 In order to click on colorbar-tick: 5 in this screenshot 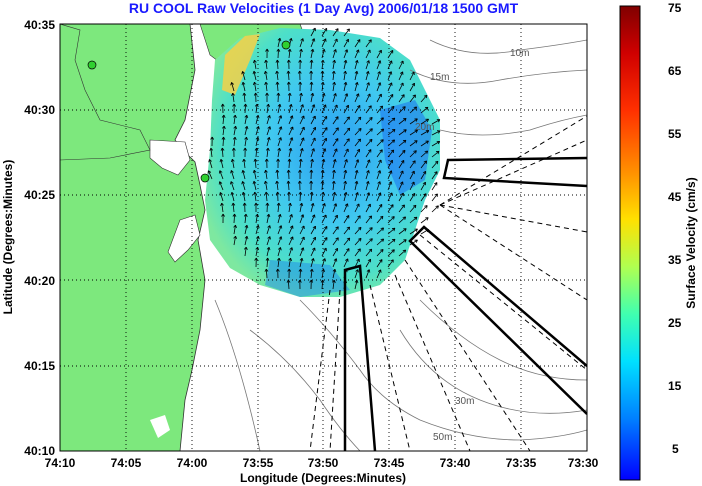, I will do `click(675, 449)`.